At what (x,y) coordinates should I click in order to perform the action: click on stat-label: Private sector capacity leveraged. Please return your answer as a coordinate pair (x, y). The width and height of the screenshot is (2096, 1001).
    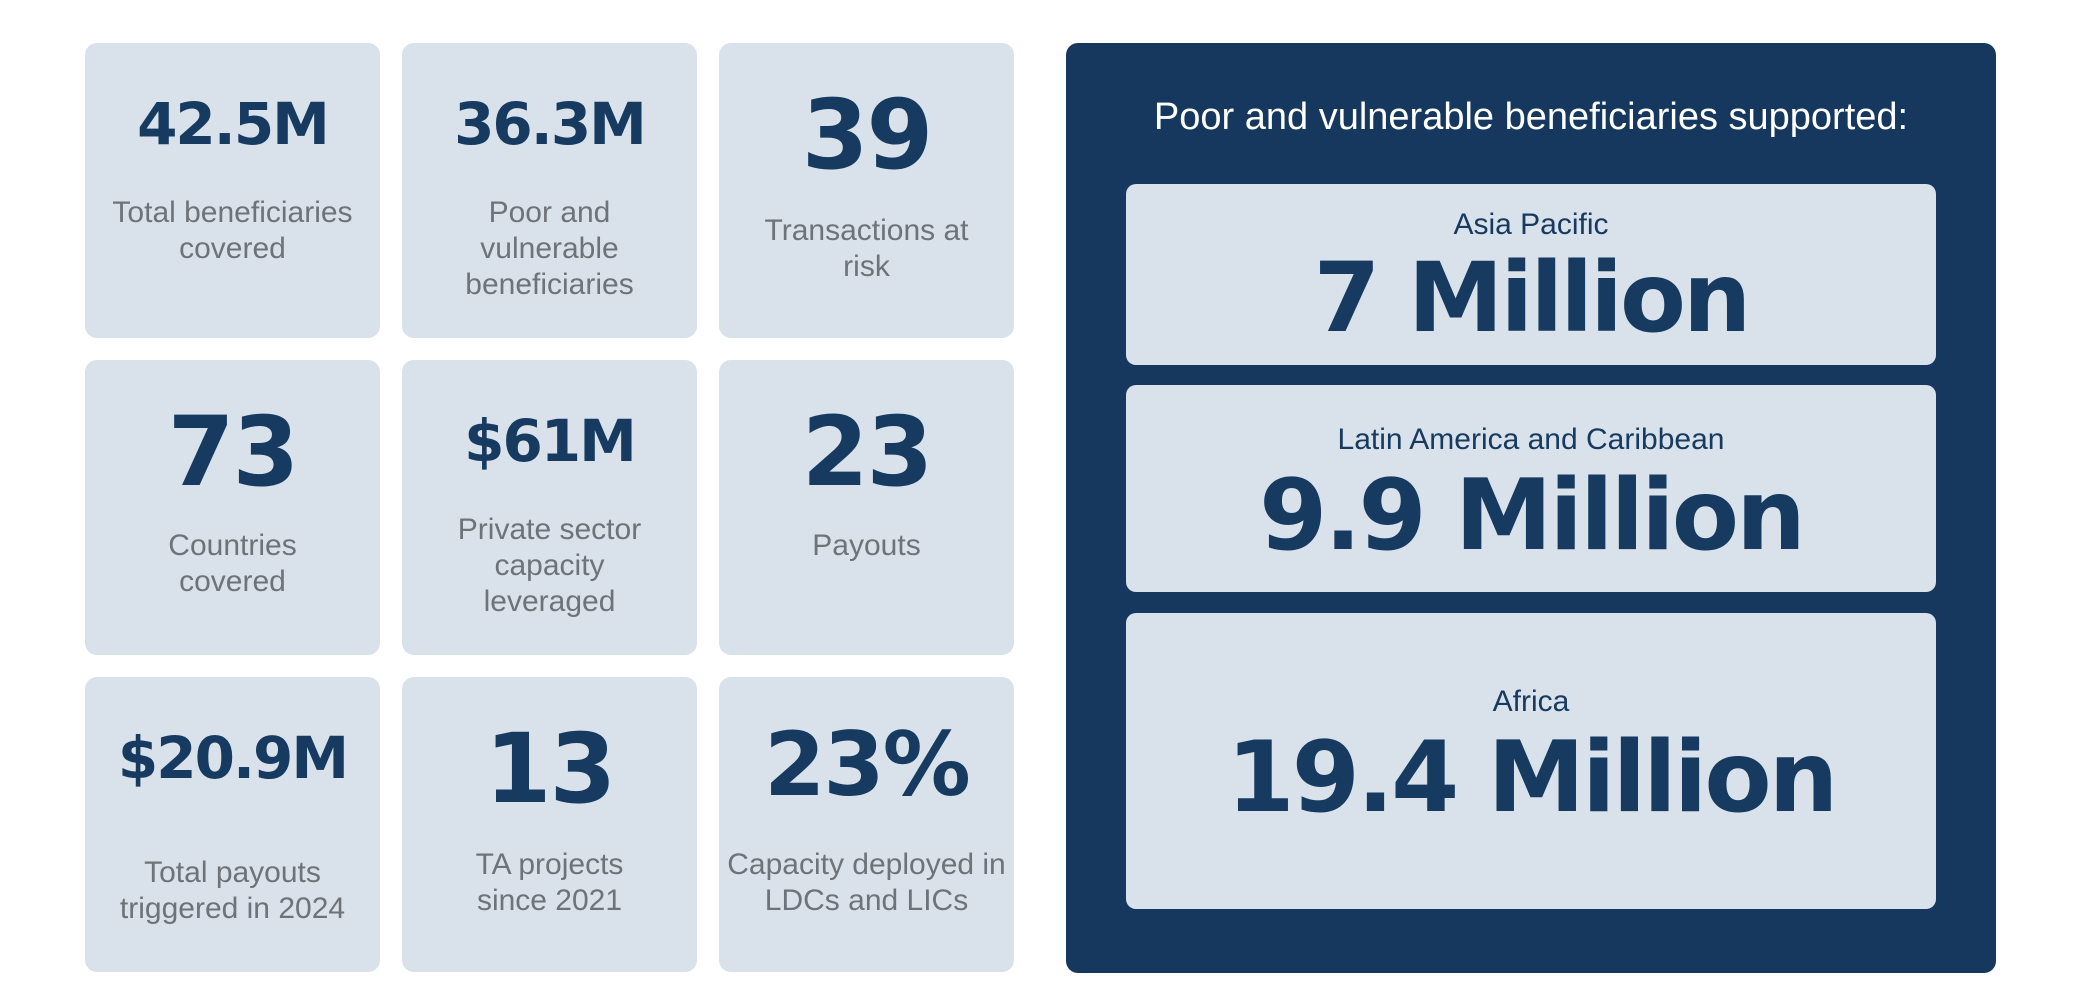
    Looking at the image, I should click on (549, 565).